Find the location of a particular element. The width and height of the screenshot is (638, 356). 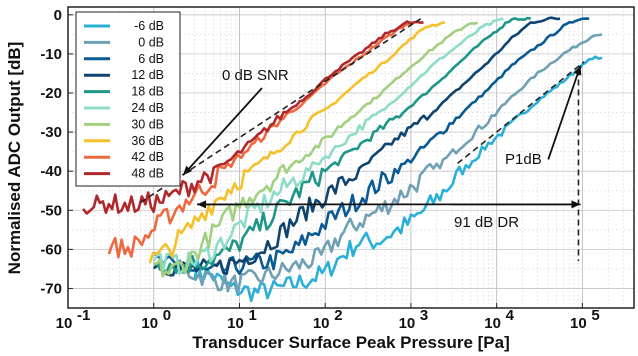

y-tick-label: -70 is located at coordinates (51, 288).